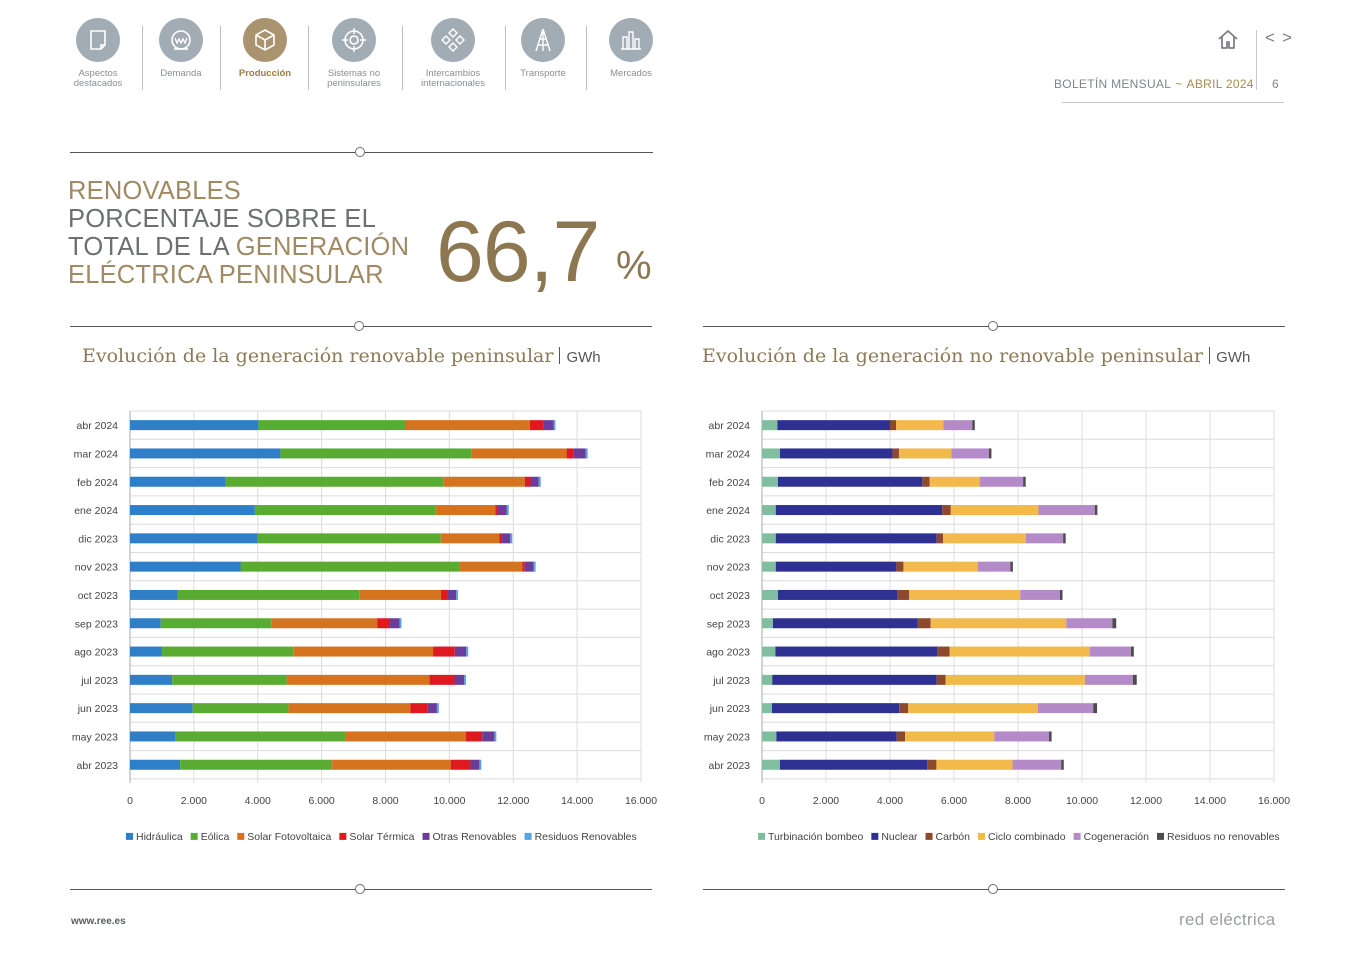 The image size is (1353, 957). I want to click on prev-page-button: <, so click(1270, 37).